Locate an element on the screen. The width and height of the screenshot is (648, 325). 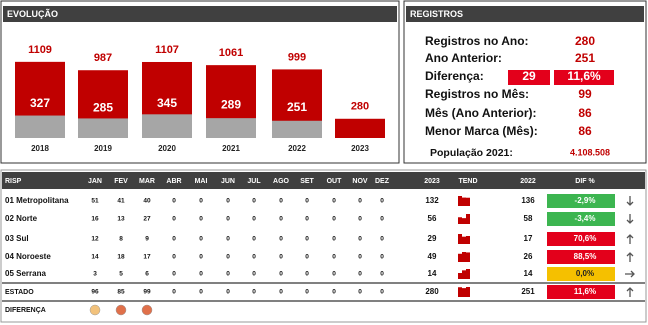
column-header: RISP is located at coordinates (13, 181).